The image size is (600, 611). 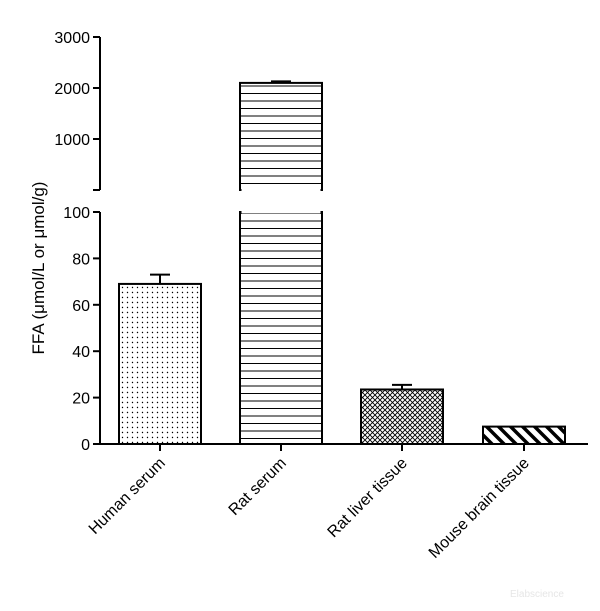 What do you see at coordinates (368, 498) in the screenshot?
I see `x-tick-label: Rat liver tissue` at bounding box center [368, 498].